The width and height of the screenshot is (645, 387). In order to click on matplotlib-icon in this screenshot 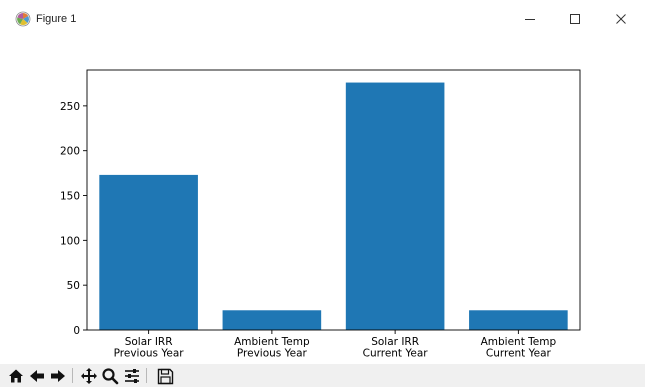, I will do `click(23, 19)`.